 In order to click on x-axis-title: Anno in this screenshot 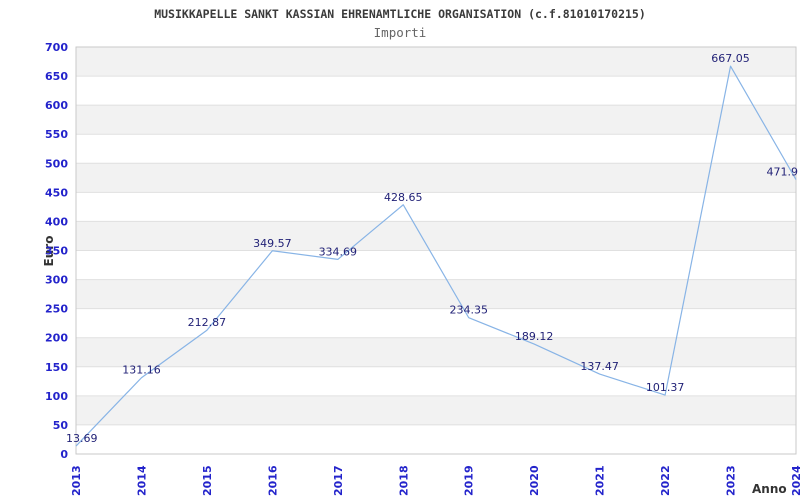, I will do `click(769, 489)`.